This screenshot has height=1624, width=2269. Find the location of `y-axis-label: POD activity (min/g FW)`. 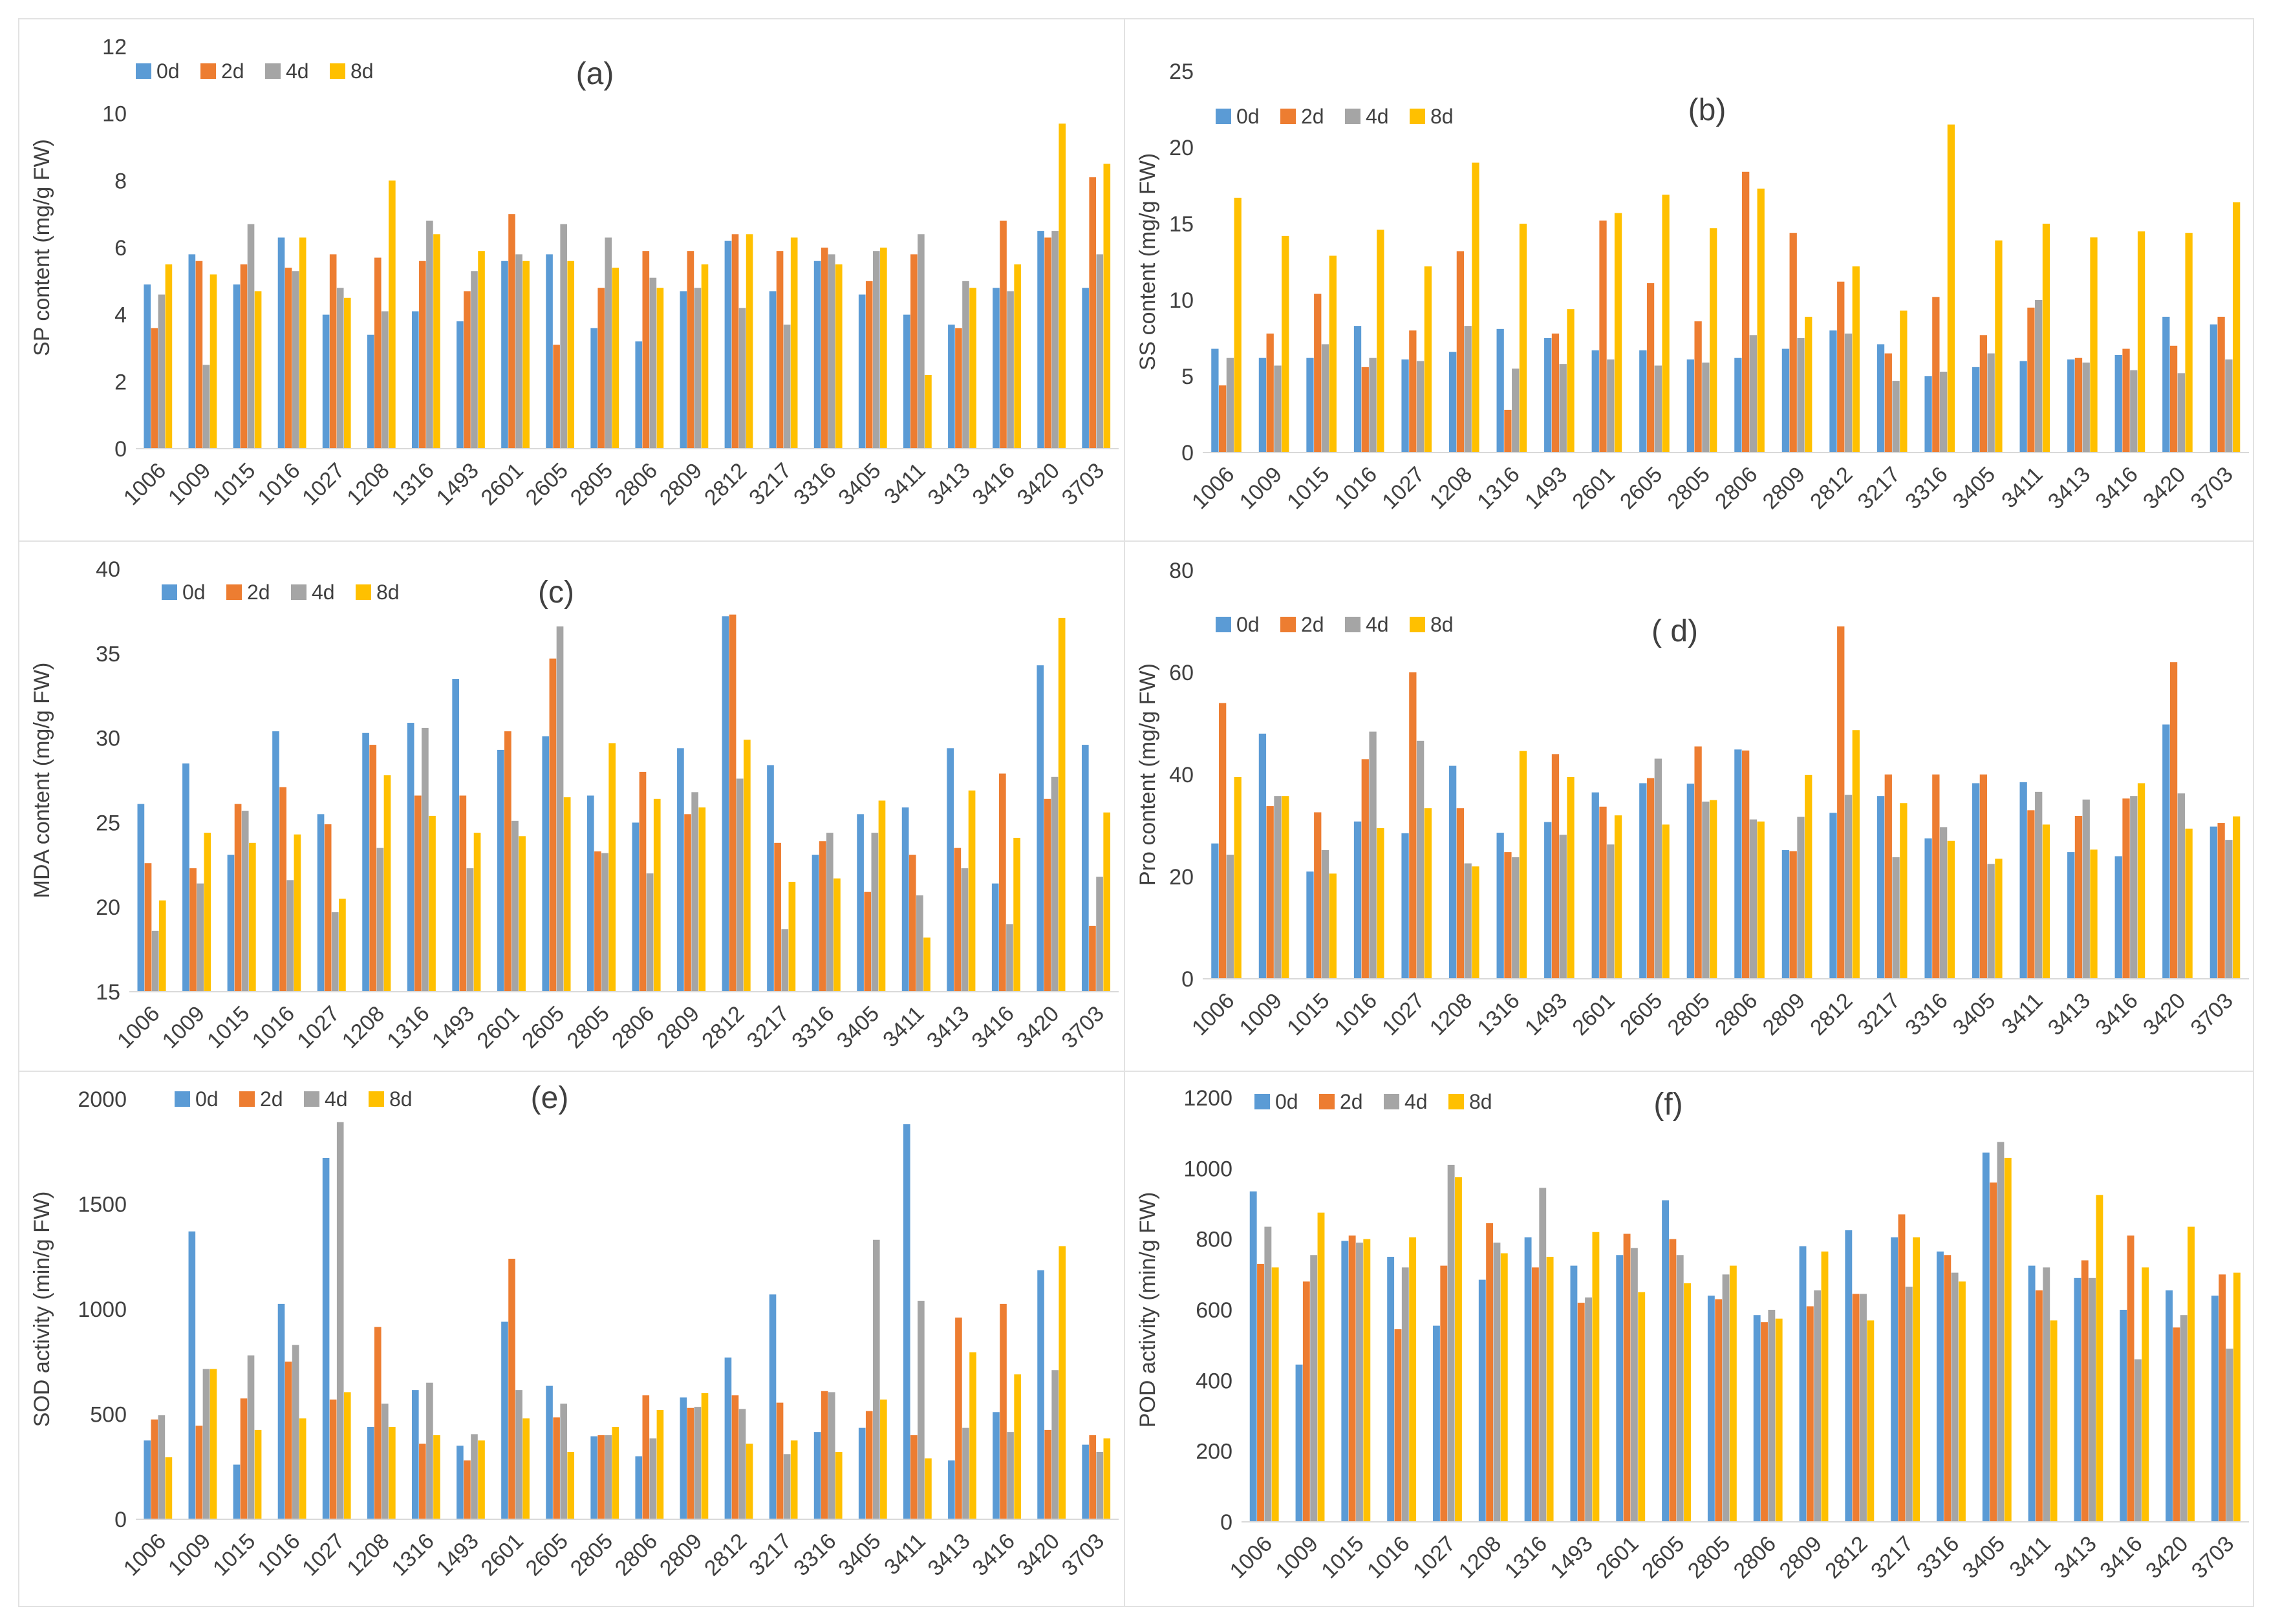

y-axis-label: POD activity (min/g FW) is located at coordinates (1147, 1310).